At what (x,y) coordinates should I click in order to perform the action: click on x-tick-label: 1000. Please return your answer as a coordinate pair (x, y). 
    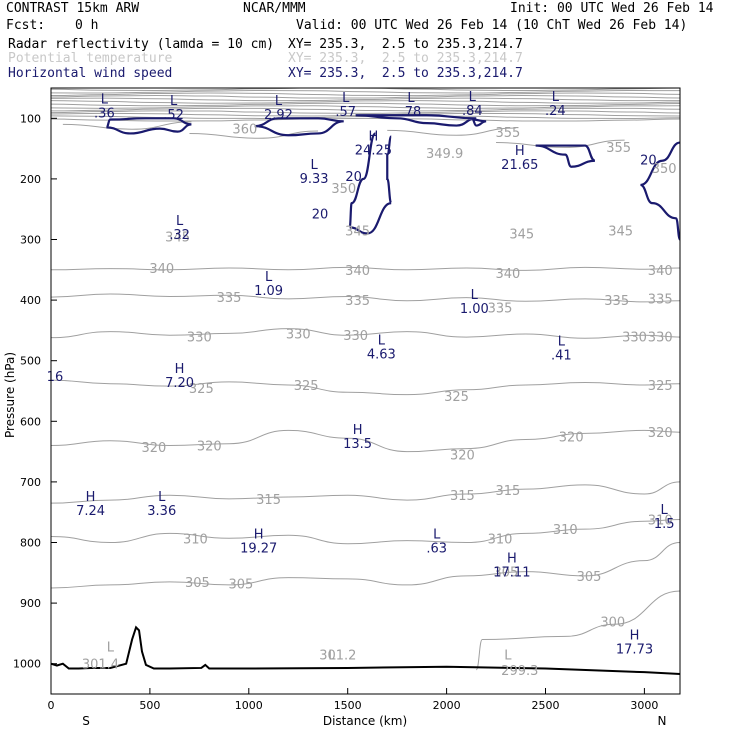
    Looking at the image, I should click on (249, 705).